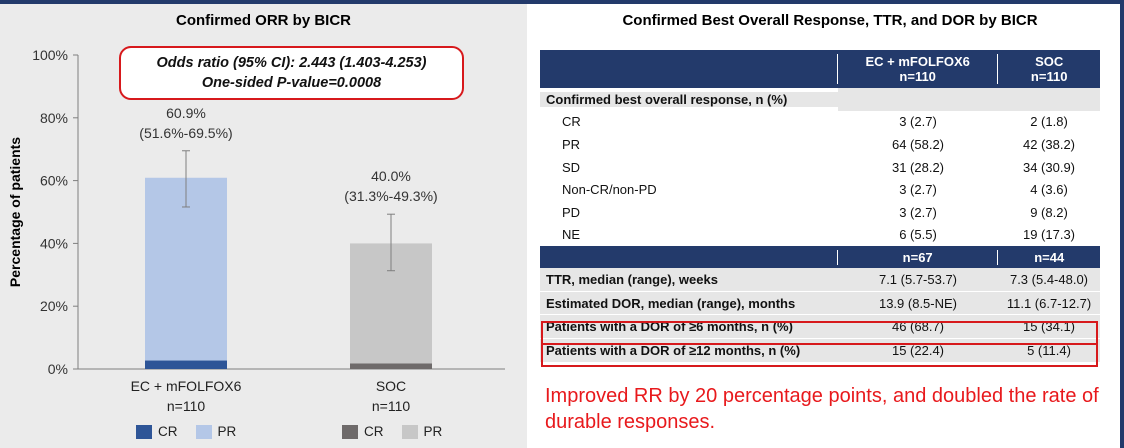 Image resolution: width=1124 pixels, height=448 pixels. Describe the element at coordinates (918, 235) in the screenshot. I see `bor-row-ec: 6 (5.5)` at that location.